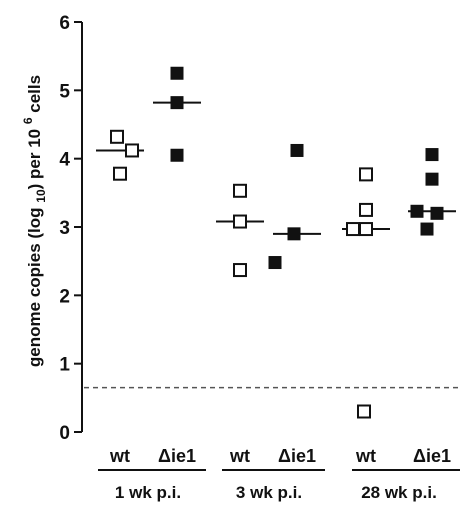 This screenshot has width=467, height=507. Describe the element at coordinates (64, 365) in the screenshot. I see `y-tick-label: 1` at that location.